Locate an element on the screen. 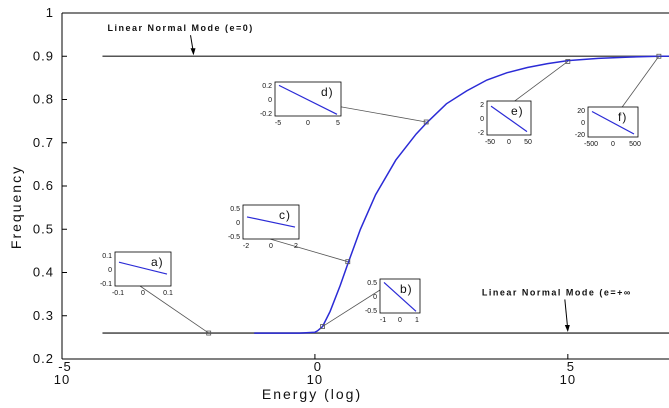  inset-b: b) 0.5 0 -0.5-1 0 1 is located at coordinates (370, 303).